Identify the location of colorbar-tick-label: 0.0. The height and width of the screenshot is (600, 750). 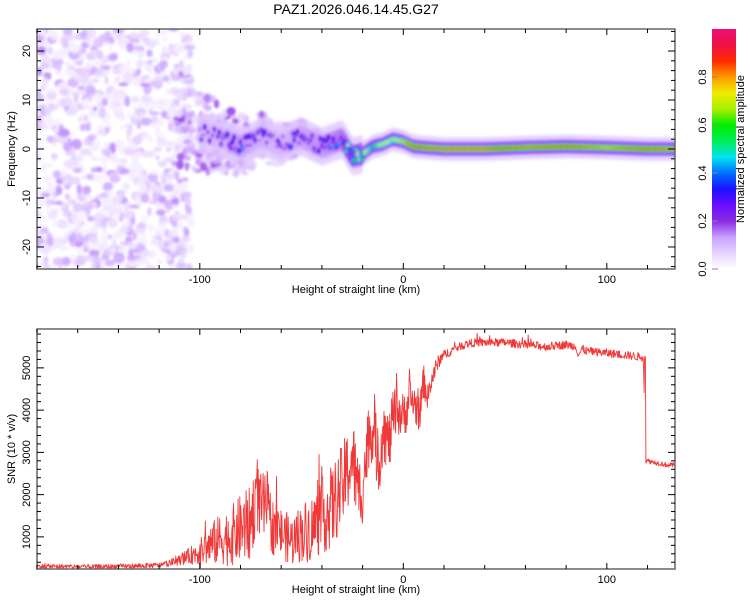
(703, 268).